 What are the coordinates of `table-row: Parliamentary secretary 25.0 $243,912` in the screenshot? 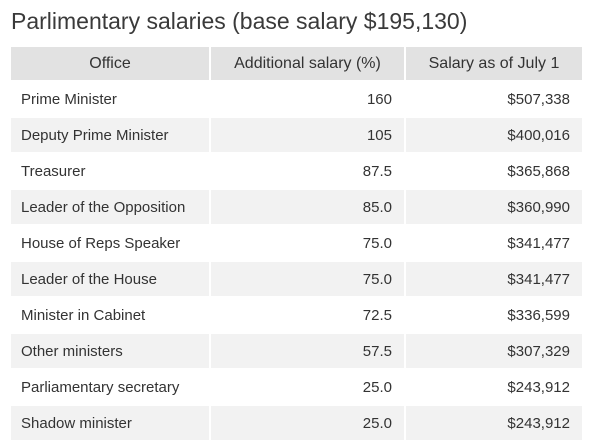 It's located at (296, 387).